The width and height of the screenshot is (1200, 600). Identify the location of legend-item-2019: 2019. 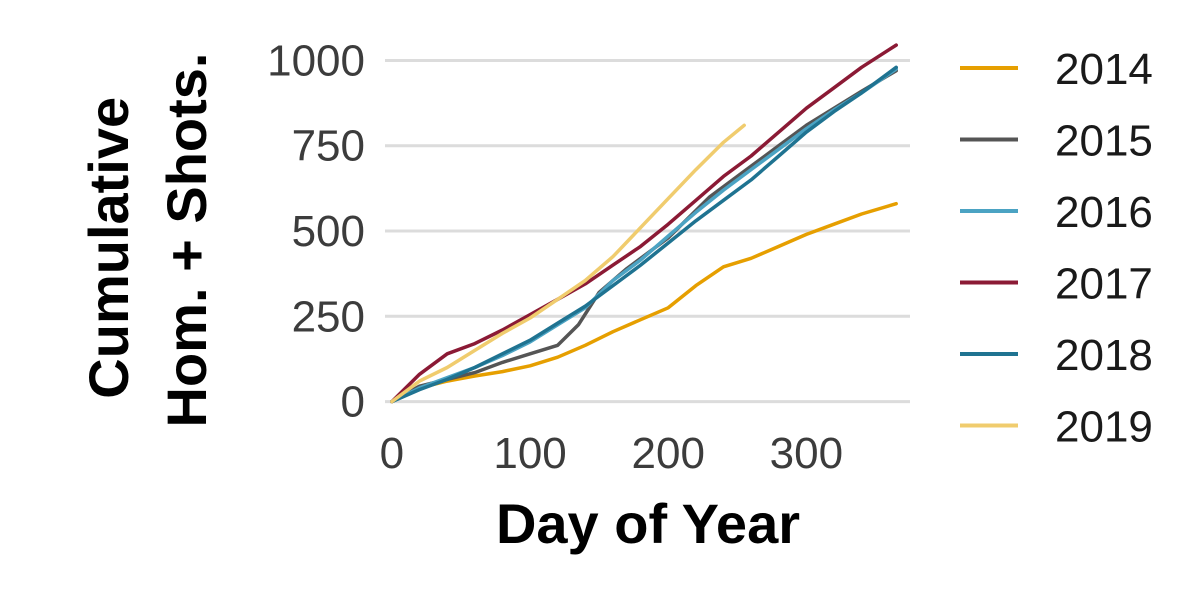
(1056, 427).